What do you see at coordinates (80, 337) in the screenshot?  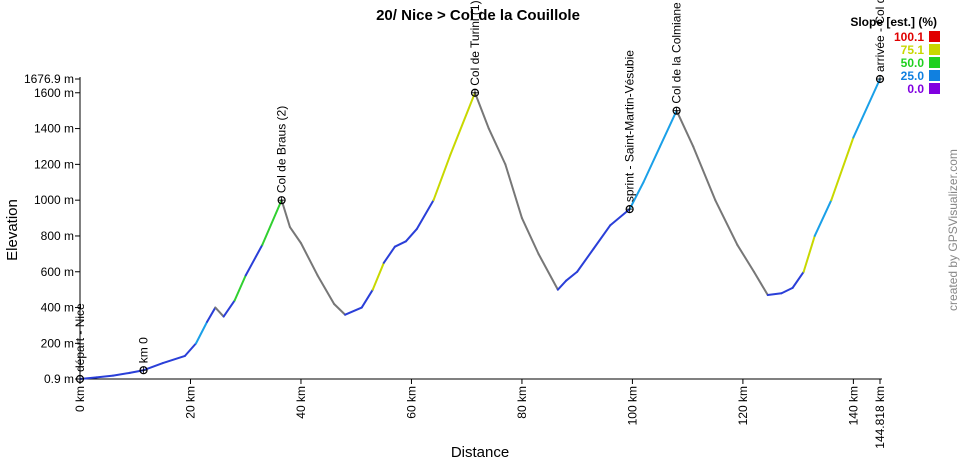 I see `waypoint-label: départ - Nice` at bounding box center [80, 337].